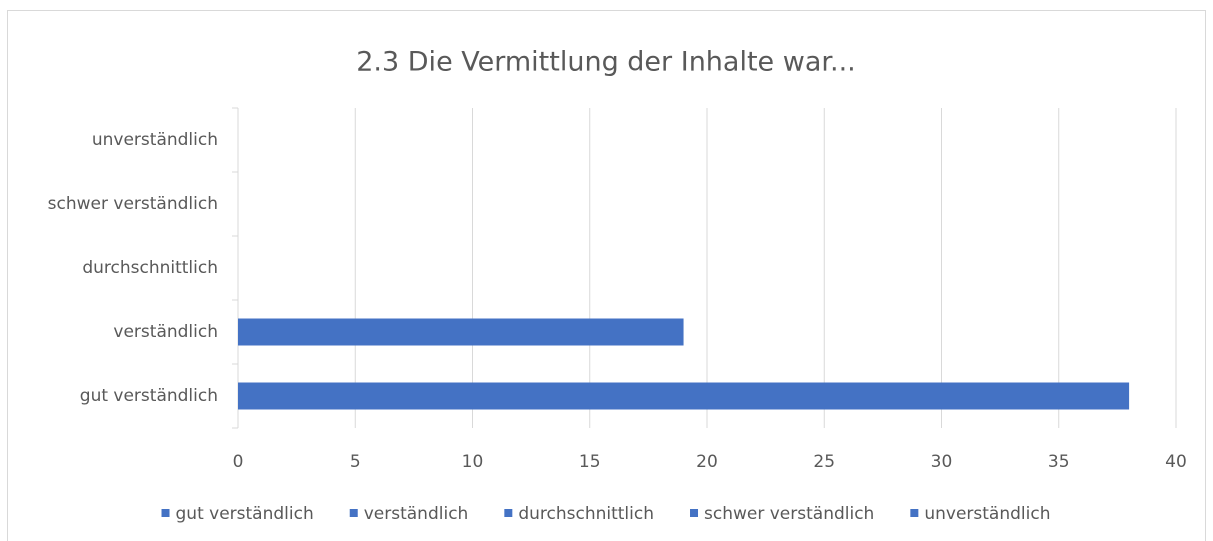  I want to click on legend-label: unverständlich, so click(987, 514).